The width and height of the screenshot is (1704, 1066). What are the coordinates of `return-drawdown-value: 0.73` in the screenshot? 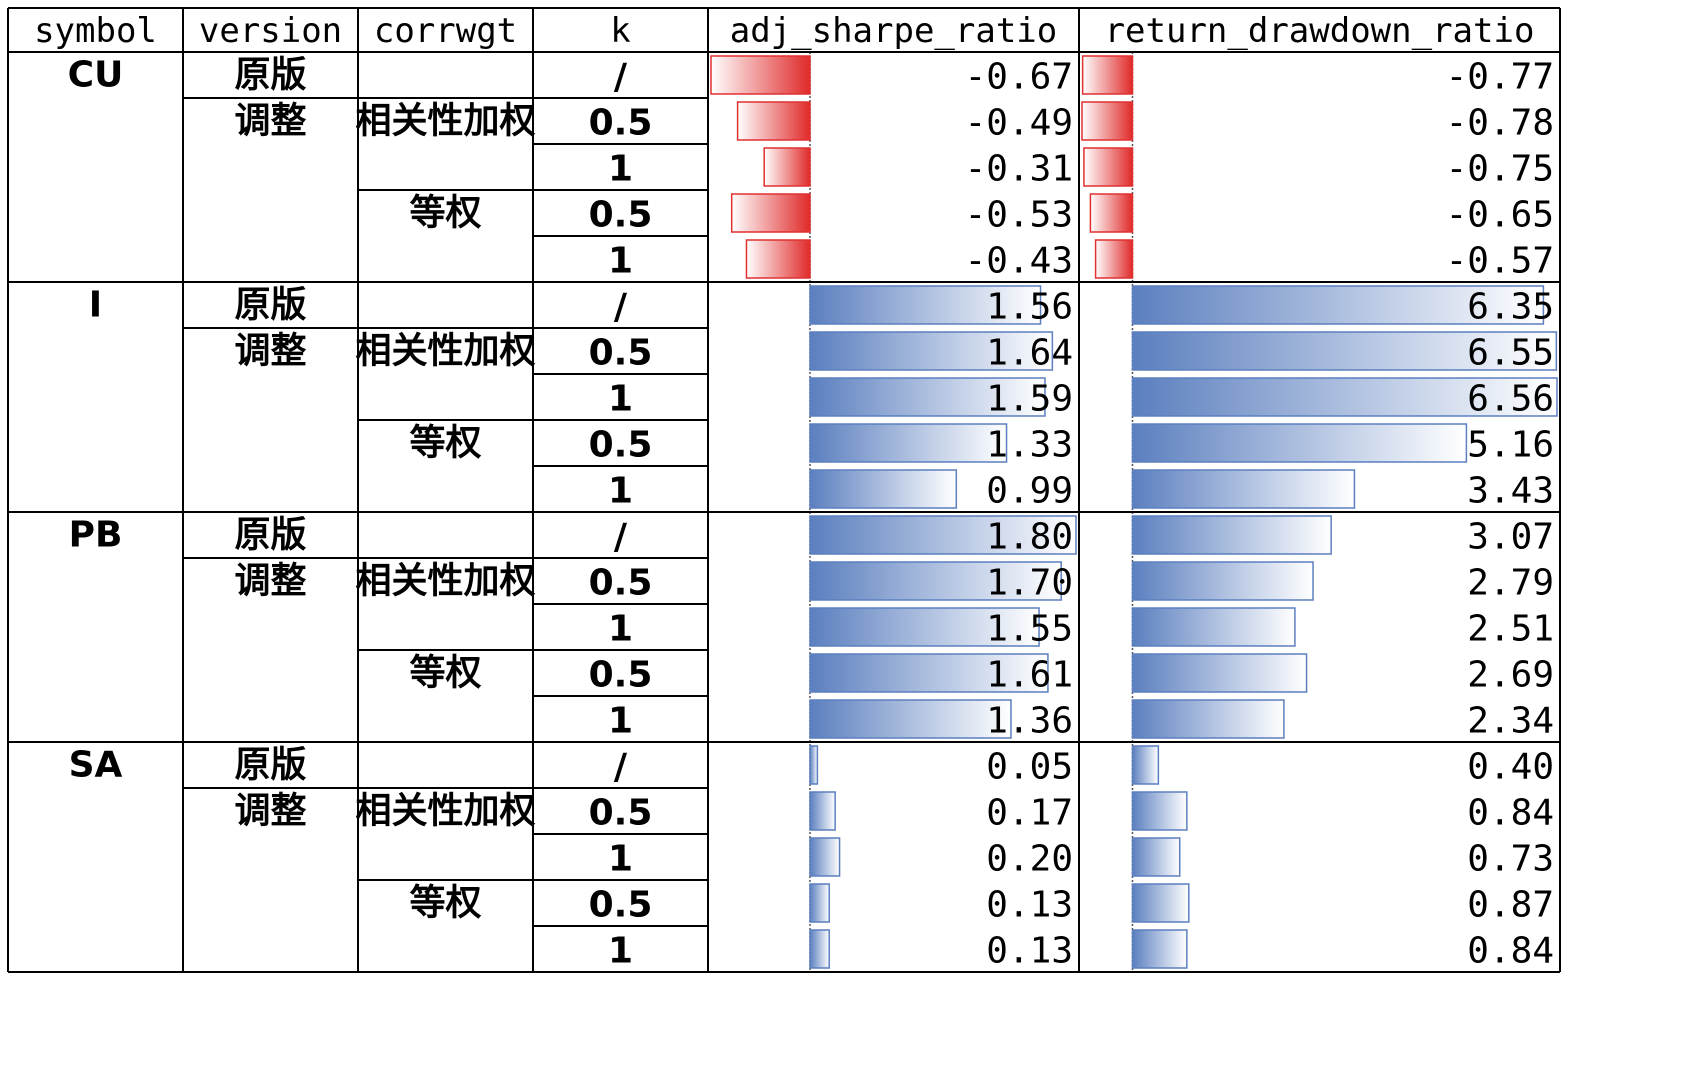 It's located at (1510, 859).